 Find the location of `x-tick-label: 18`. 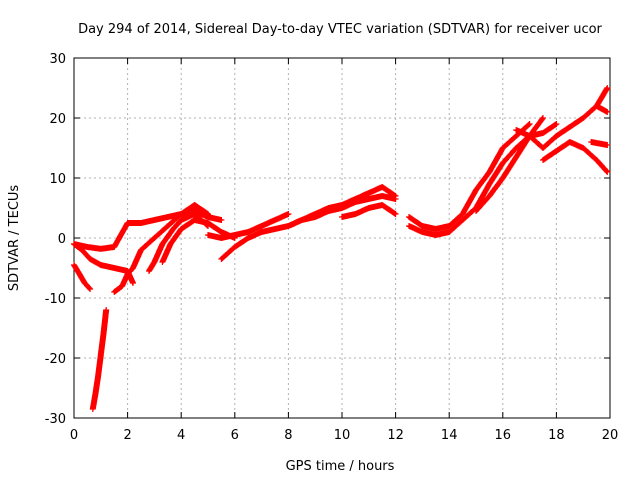

x-tick-label: 18 is located at coordinates (556, 435).